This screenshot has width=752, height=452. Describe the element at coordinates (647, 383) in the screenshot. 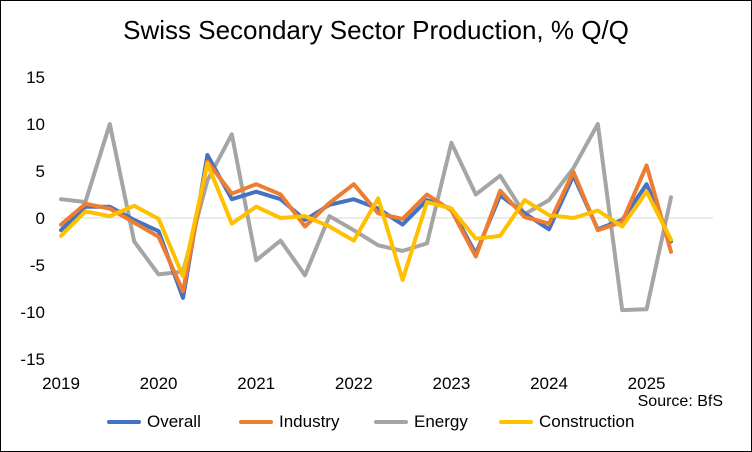

I see `x-tick-label: 2025` at that location.